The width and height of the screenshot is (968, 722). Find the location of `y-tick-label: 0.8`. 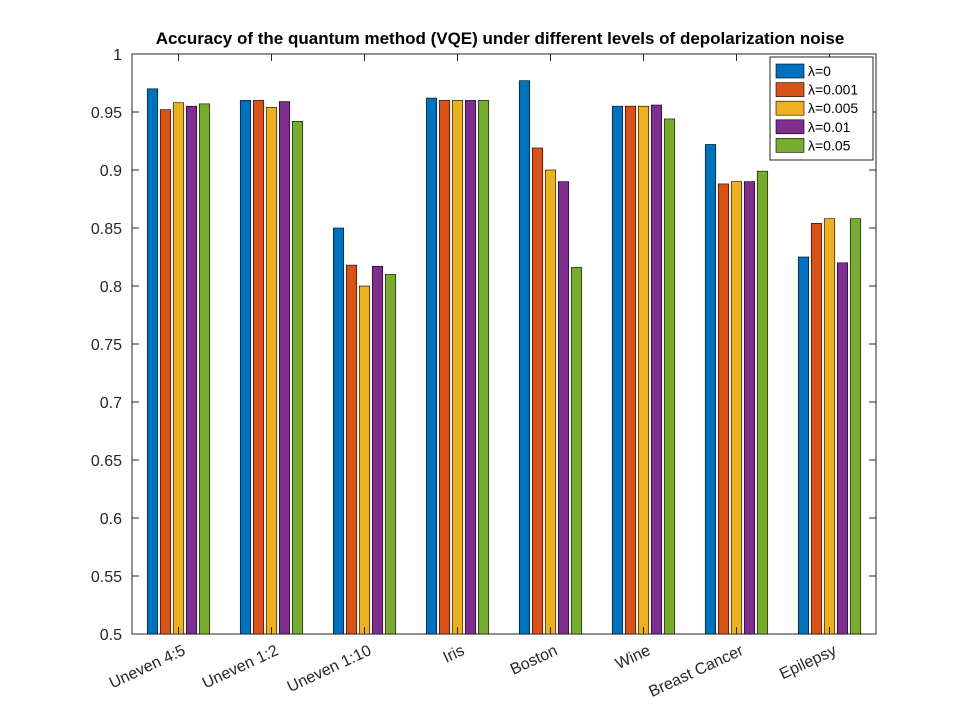

y-tick-label: 0.8 is located at coordinates (111, 287).